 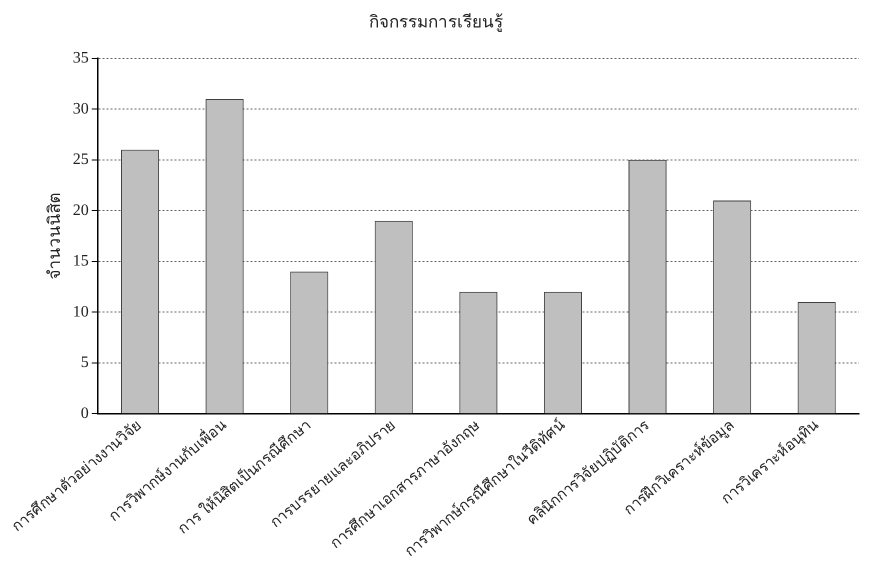 What do you see at coordinates (84, 363) in the screenshot?
I see `y-tick-label: 5` at bounding box center [84, 363].